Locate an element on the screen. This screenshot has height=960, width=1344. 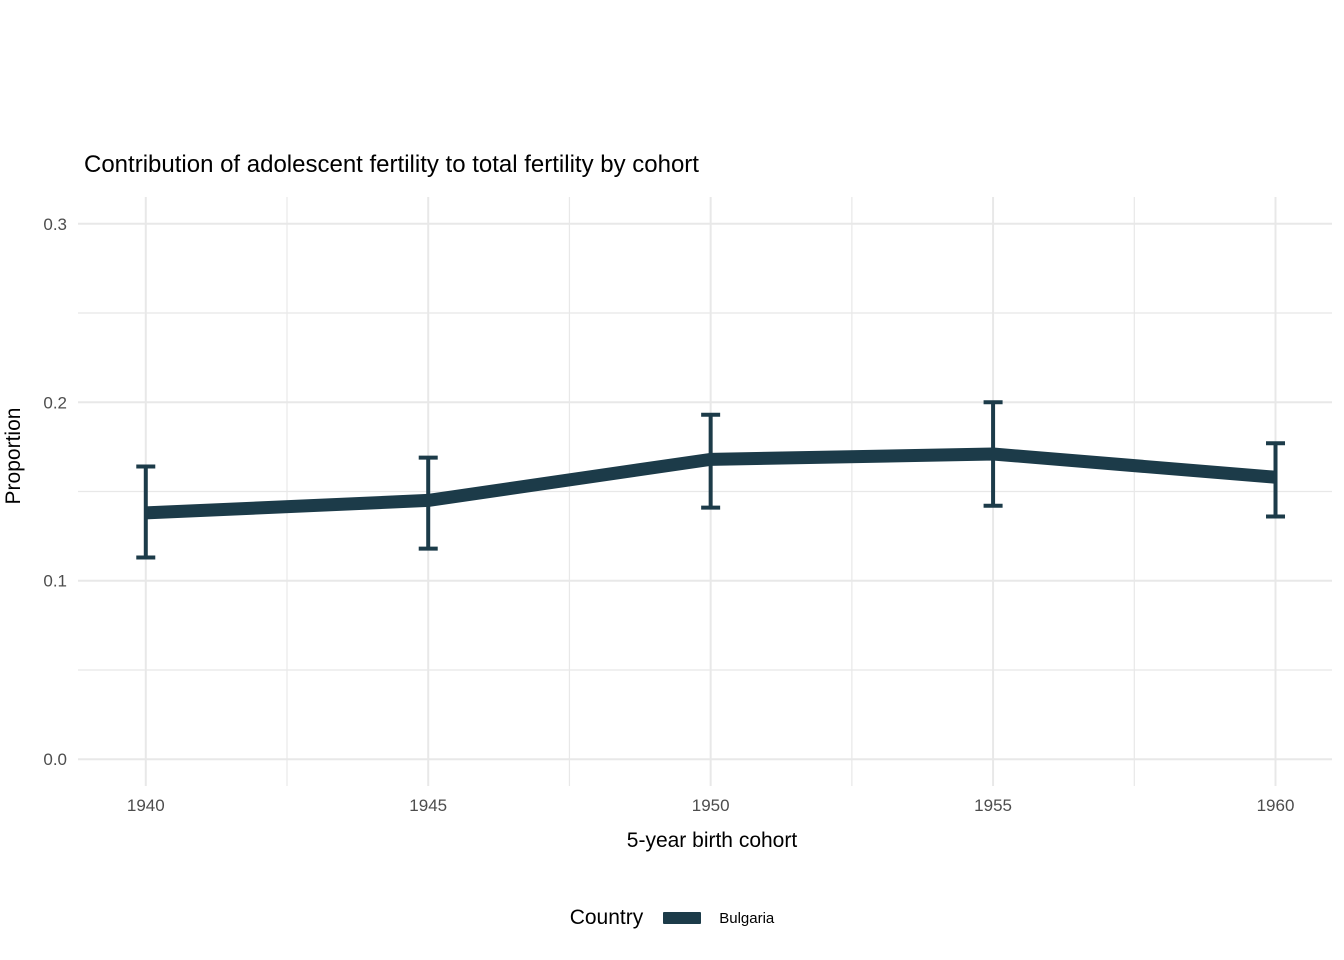
y-tick-label: 0.2 is located at coordinates (55, 402).